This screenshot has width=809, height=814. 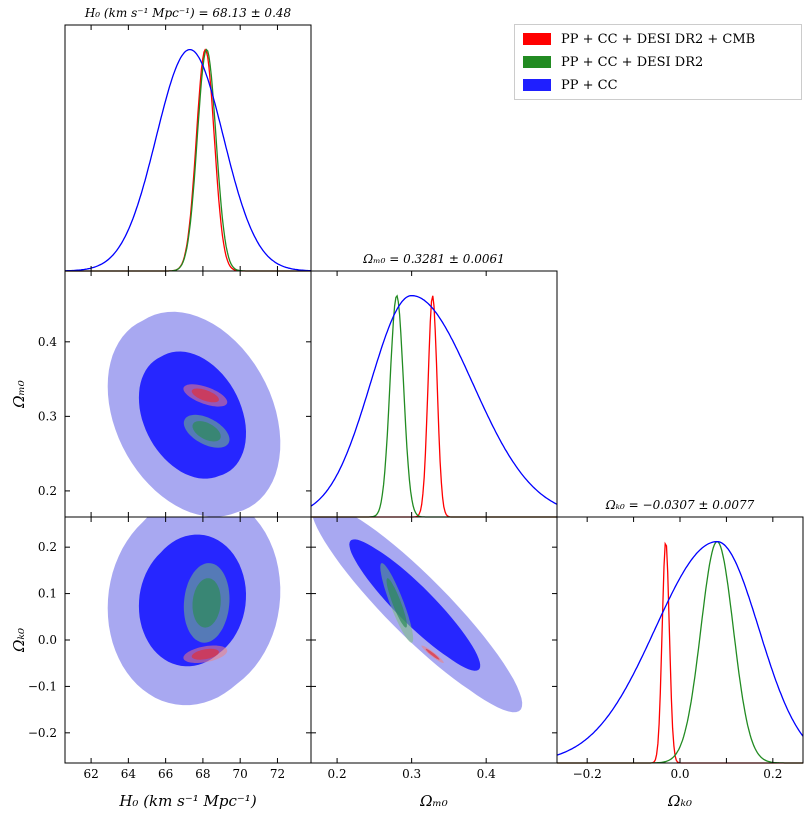 I want to click on legend-label: PP + CC + DESI DR2 + CMB, so click(x=658, y=39).